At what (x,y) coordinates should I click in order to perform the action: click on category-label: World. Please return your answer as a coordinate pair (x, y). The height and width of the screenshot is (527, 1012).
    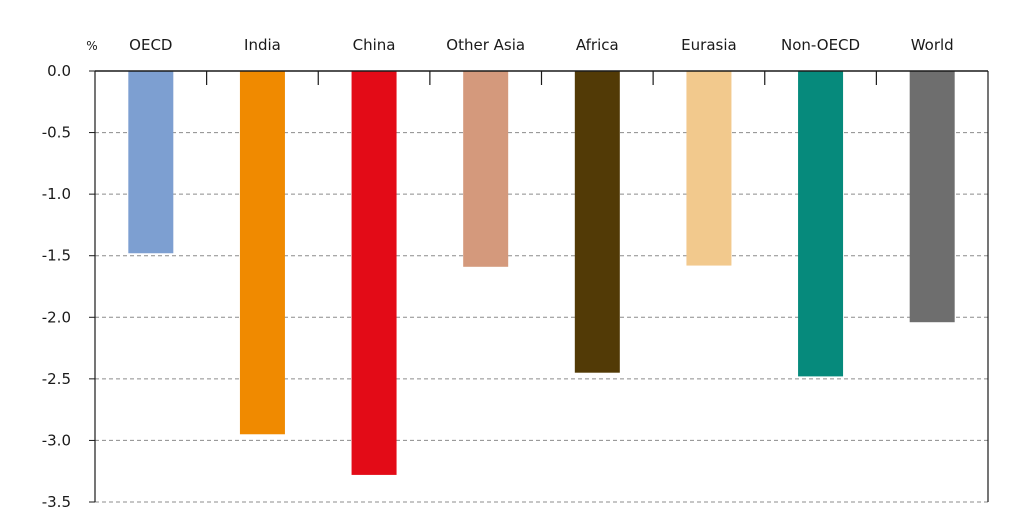
    Looking at the image, I should click on (932, 45).